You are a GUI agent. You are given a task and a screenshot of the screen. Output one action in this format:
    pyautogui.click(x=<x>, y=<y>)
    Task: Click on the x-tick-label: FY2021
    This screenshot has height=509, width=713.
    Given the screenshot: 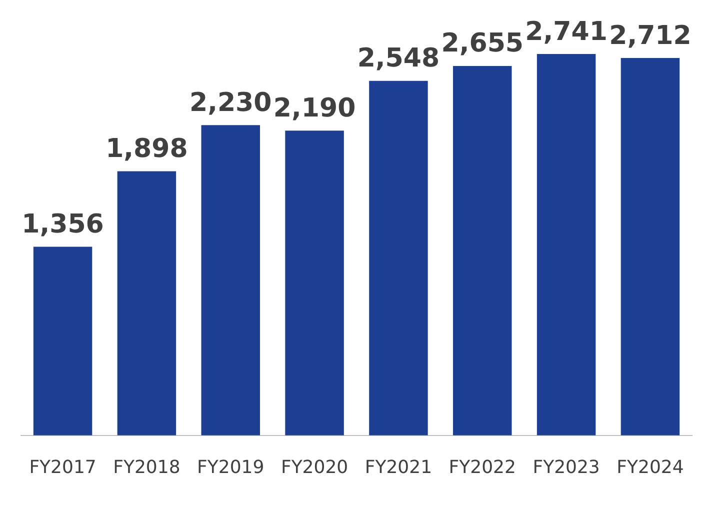 What is the action you would take?
    pyautogui.click(x=398, y=467)
    